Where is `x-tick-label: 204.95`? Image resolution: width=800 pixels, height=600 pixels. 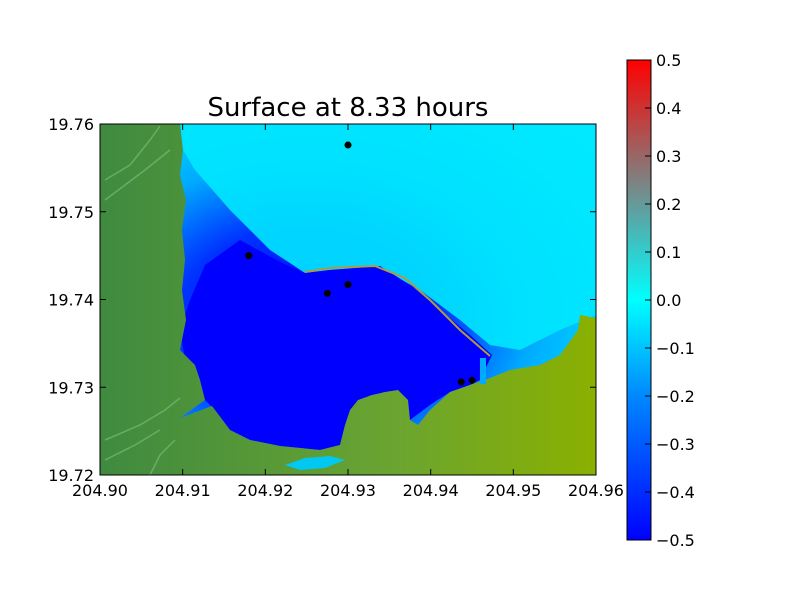 x-tick-label: 204.95 is located at coordinates (513, 490).